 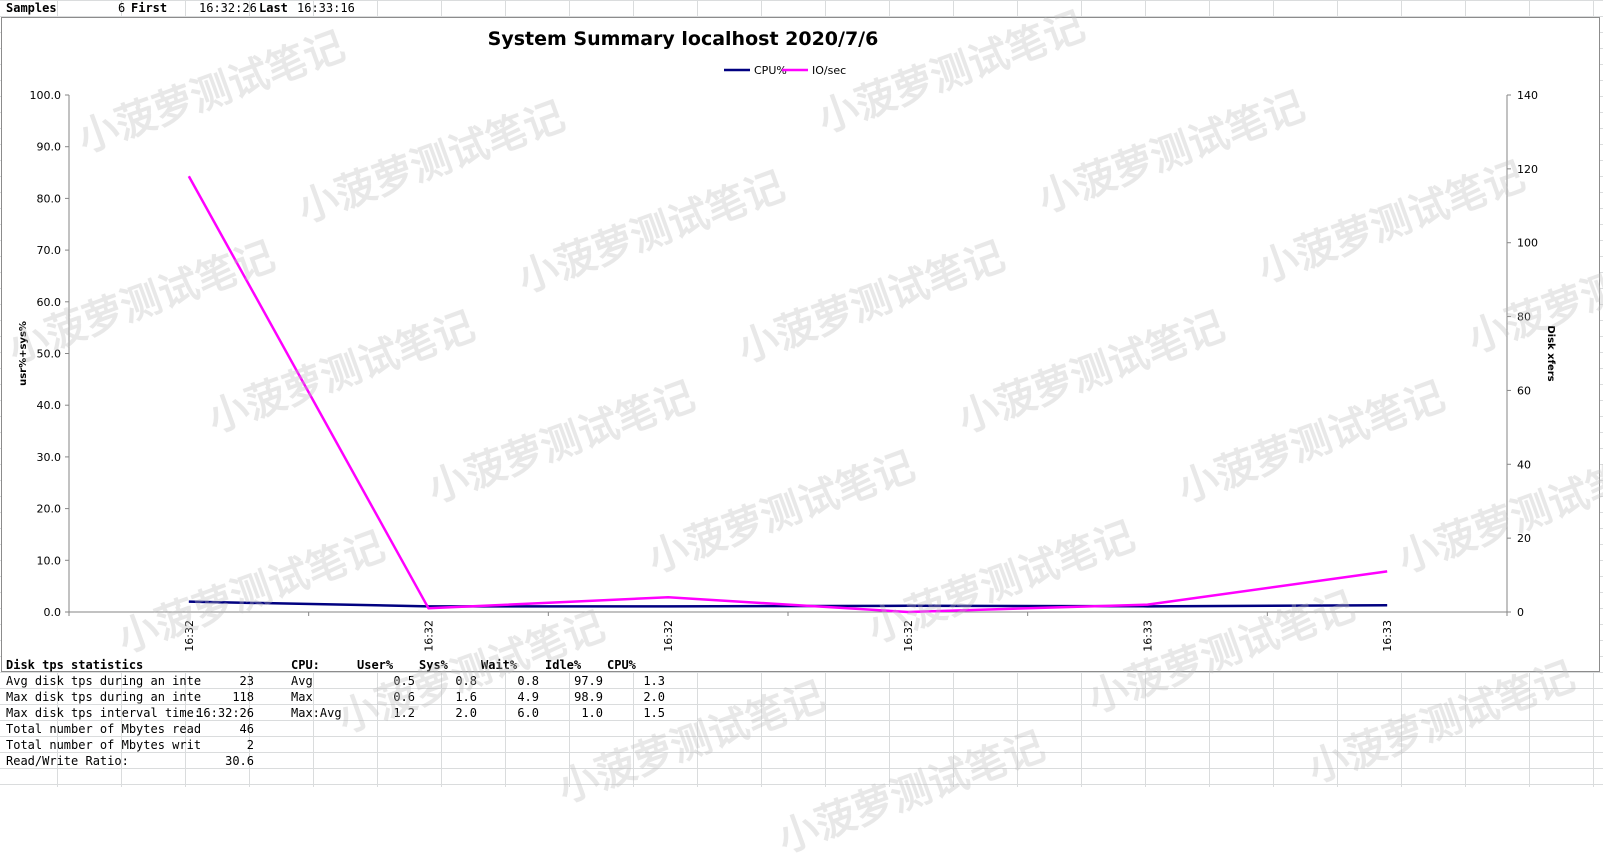 What do you see at coordinates (53, 612) in the screenshot?
I see `y-tick-label: 0.0` at bounding box center [53, 612].